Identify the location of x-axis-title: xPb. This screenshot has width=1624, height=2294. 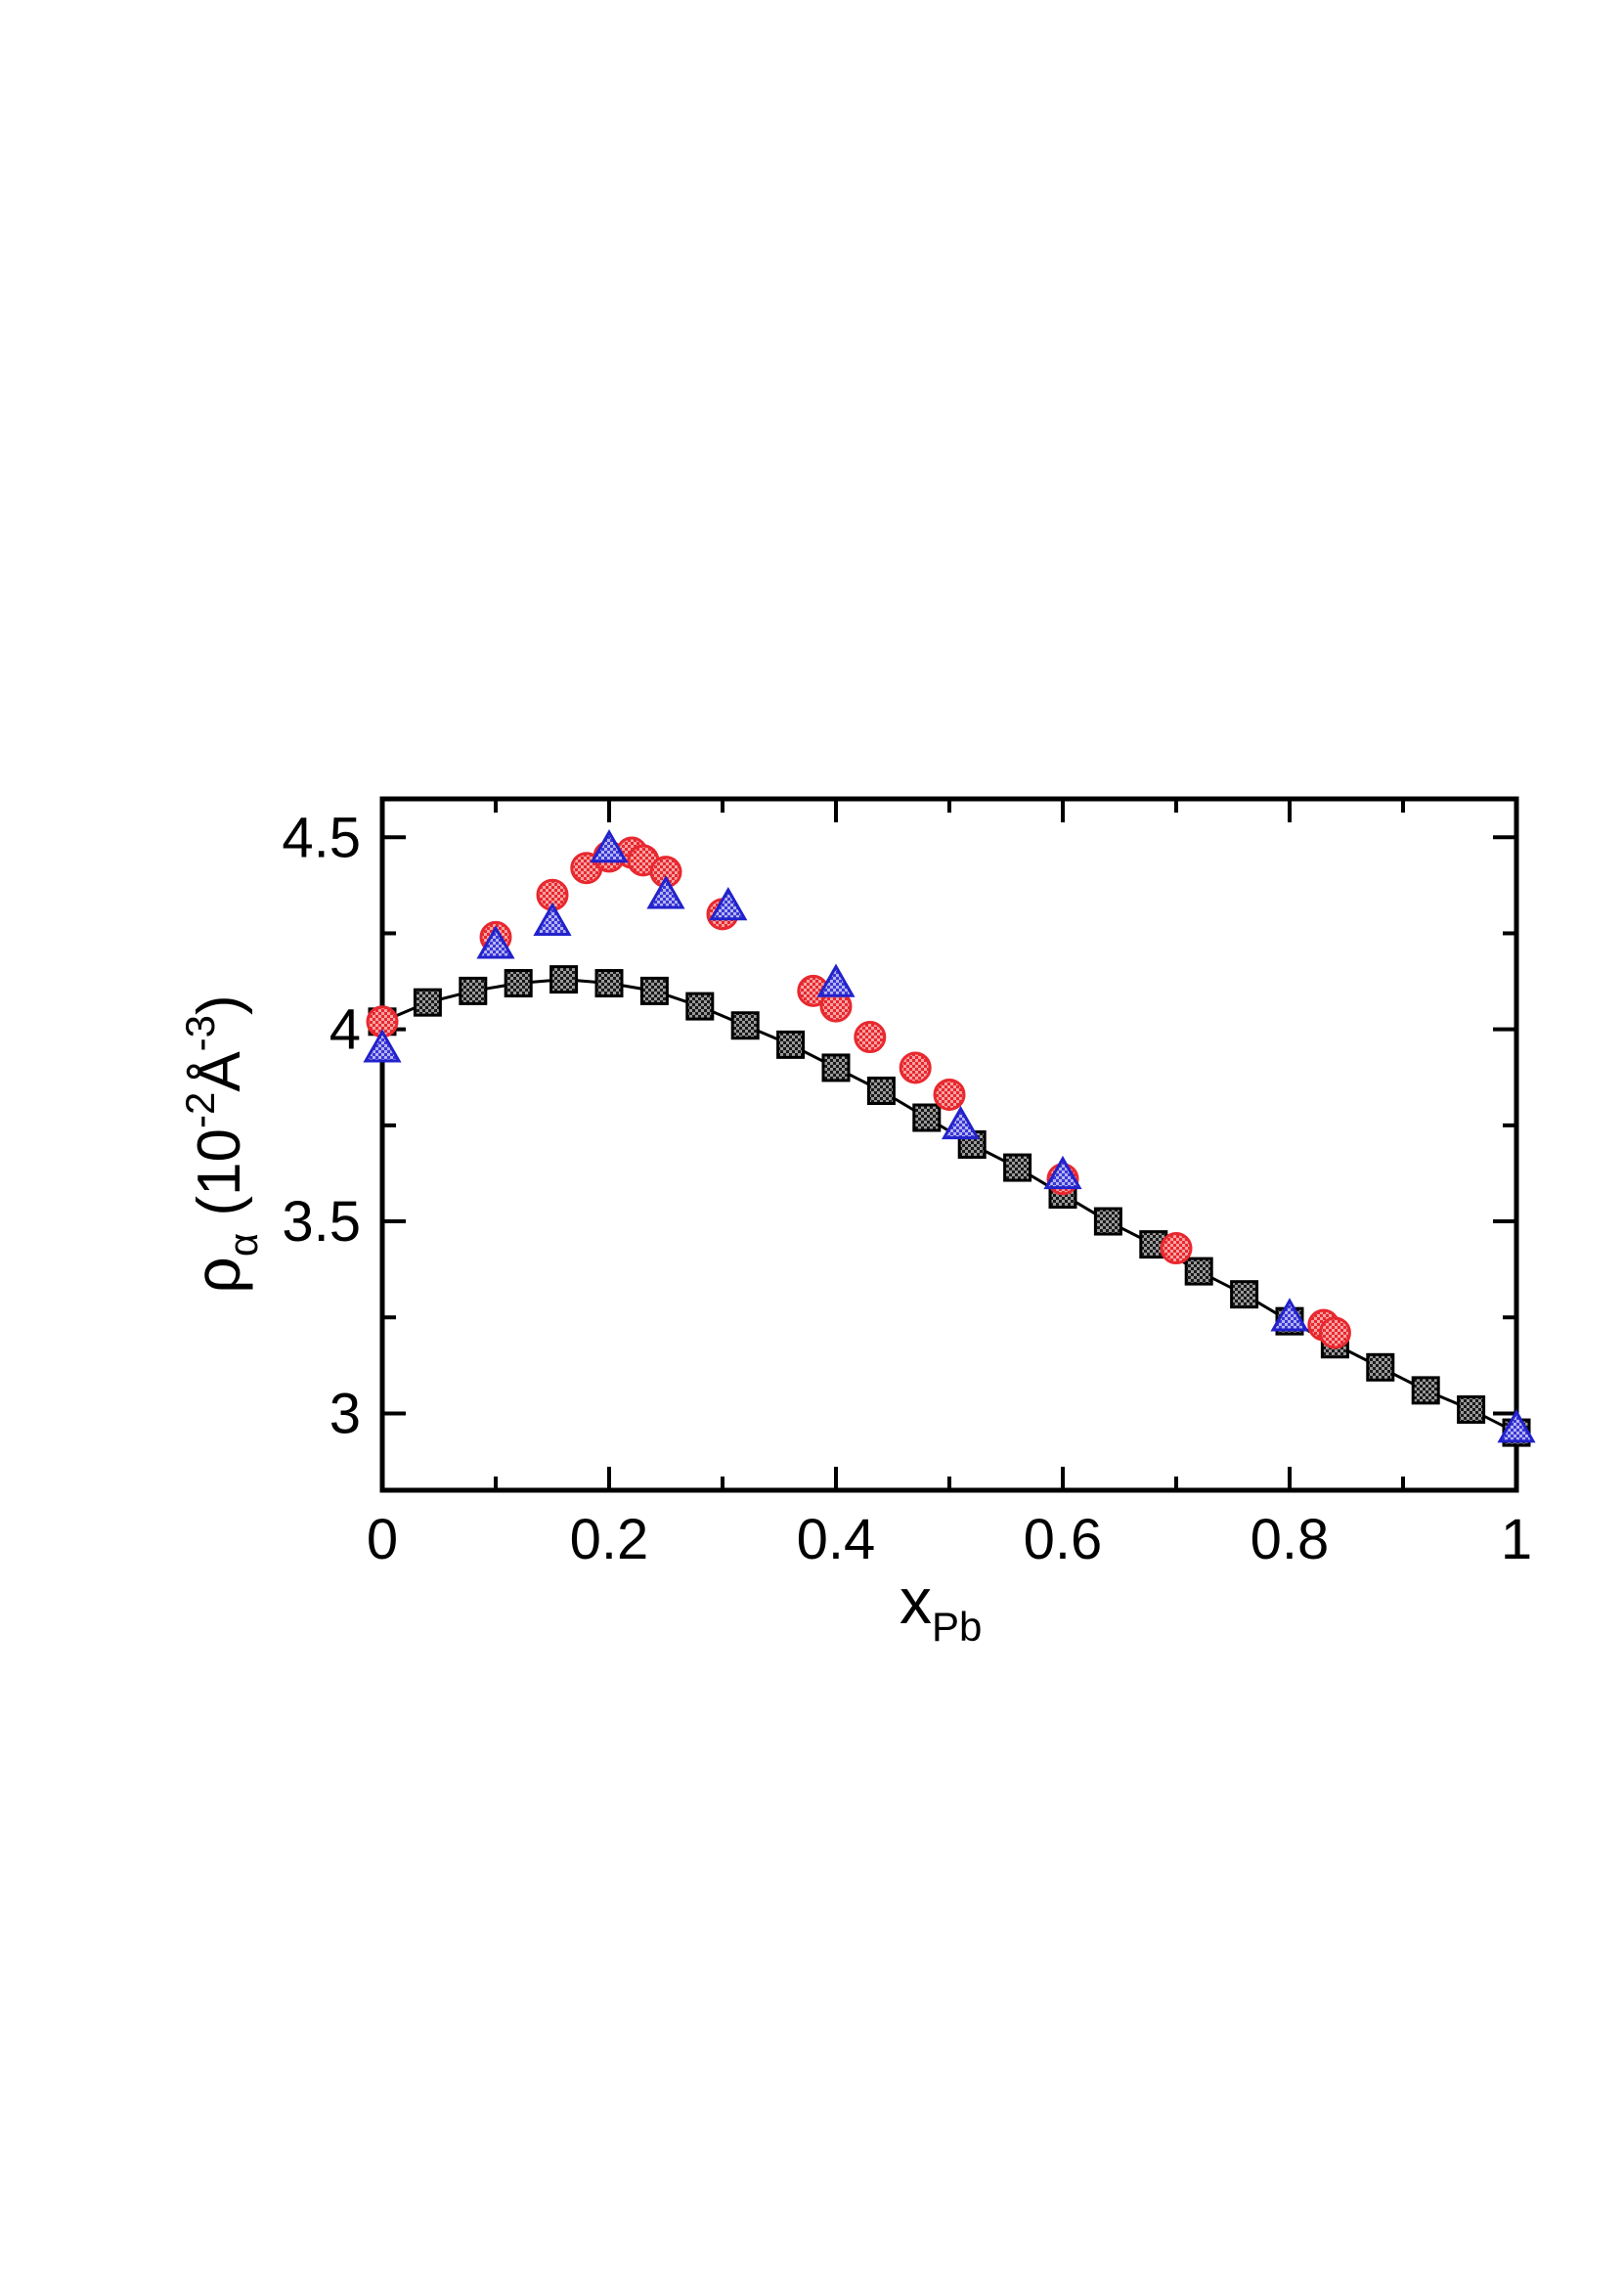
(941, 1607).